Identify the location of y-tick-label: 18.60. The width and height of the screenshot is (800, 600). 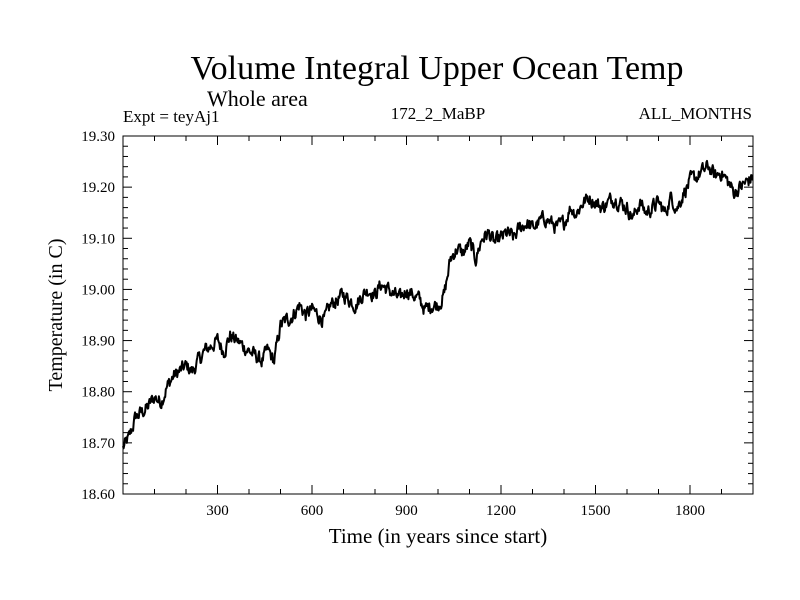
(98, 495).